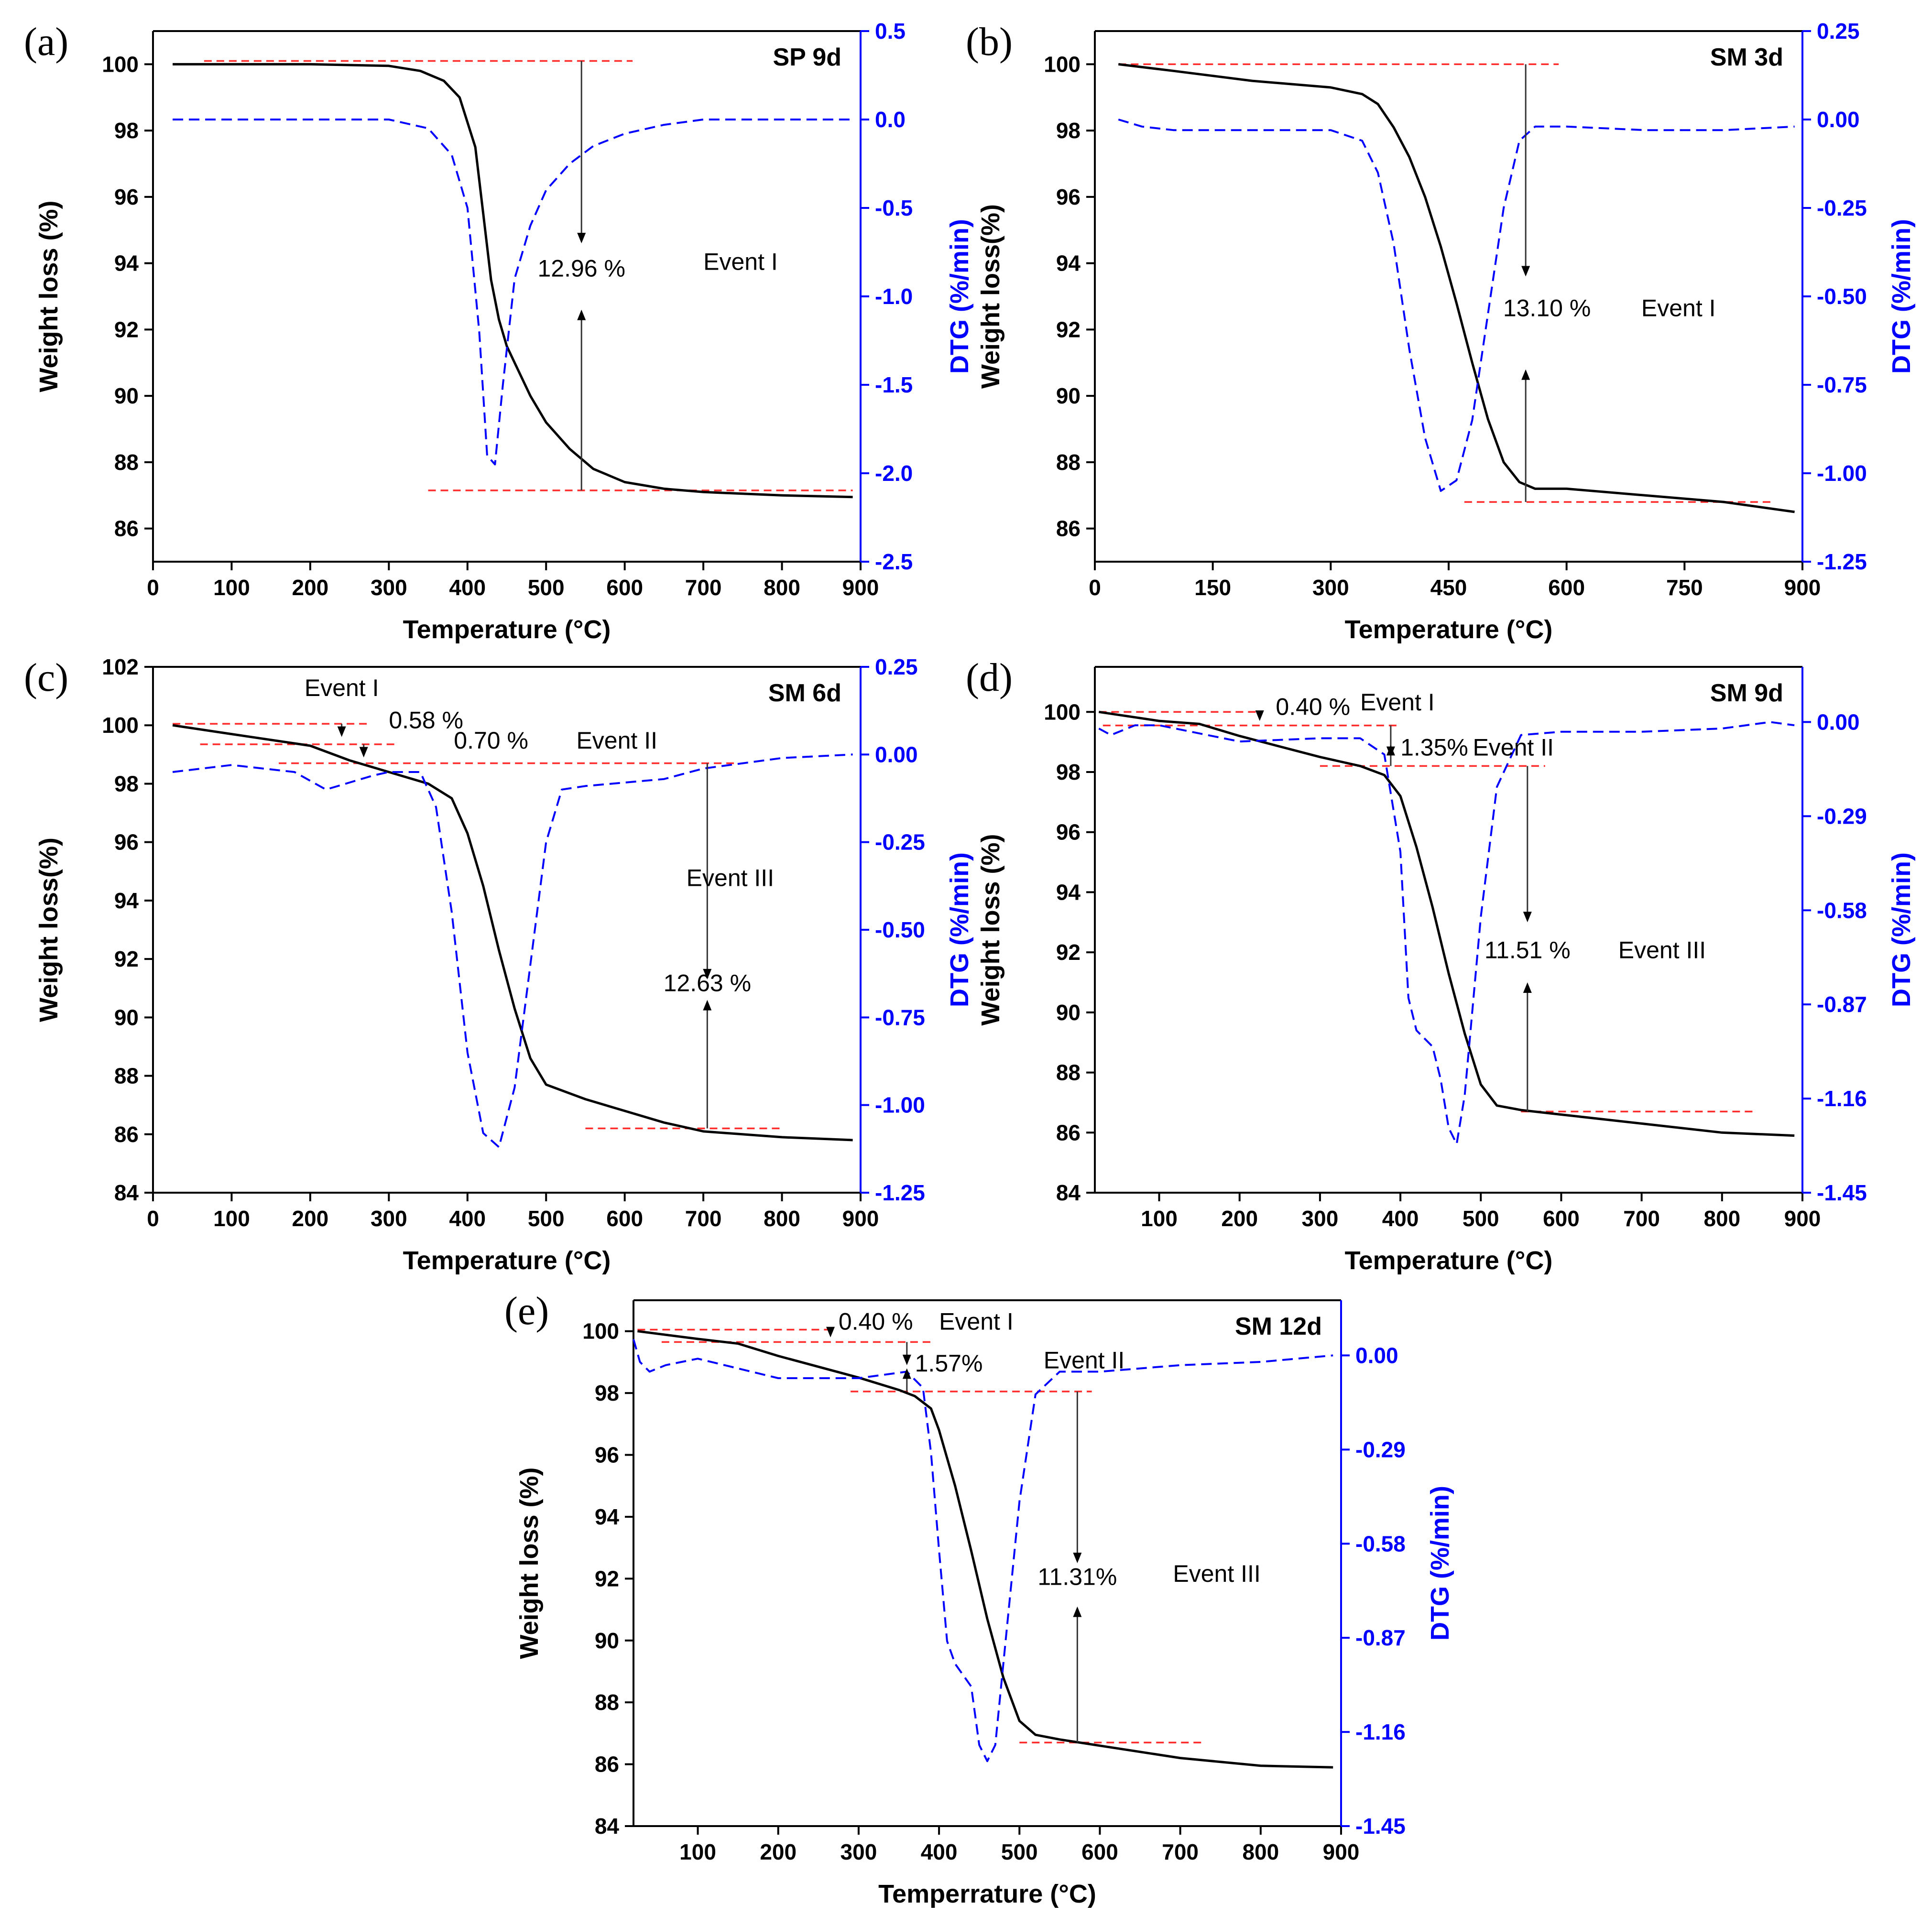 This screenshot has height=1915, width=1932. What do you see at coordinates (804, 693) in the screenshot?
I see `sample-label: SM 6d` at bounding box center [804, 693].